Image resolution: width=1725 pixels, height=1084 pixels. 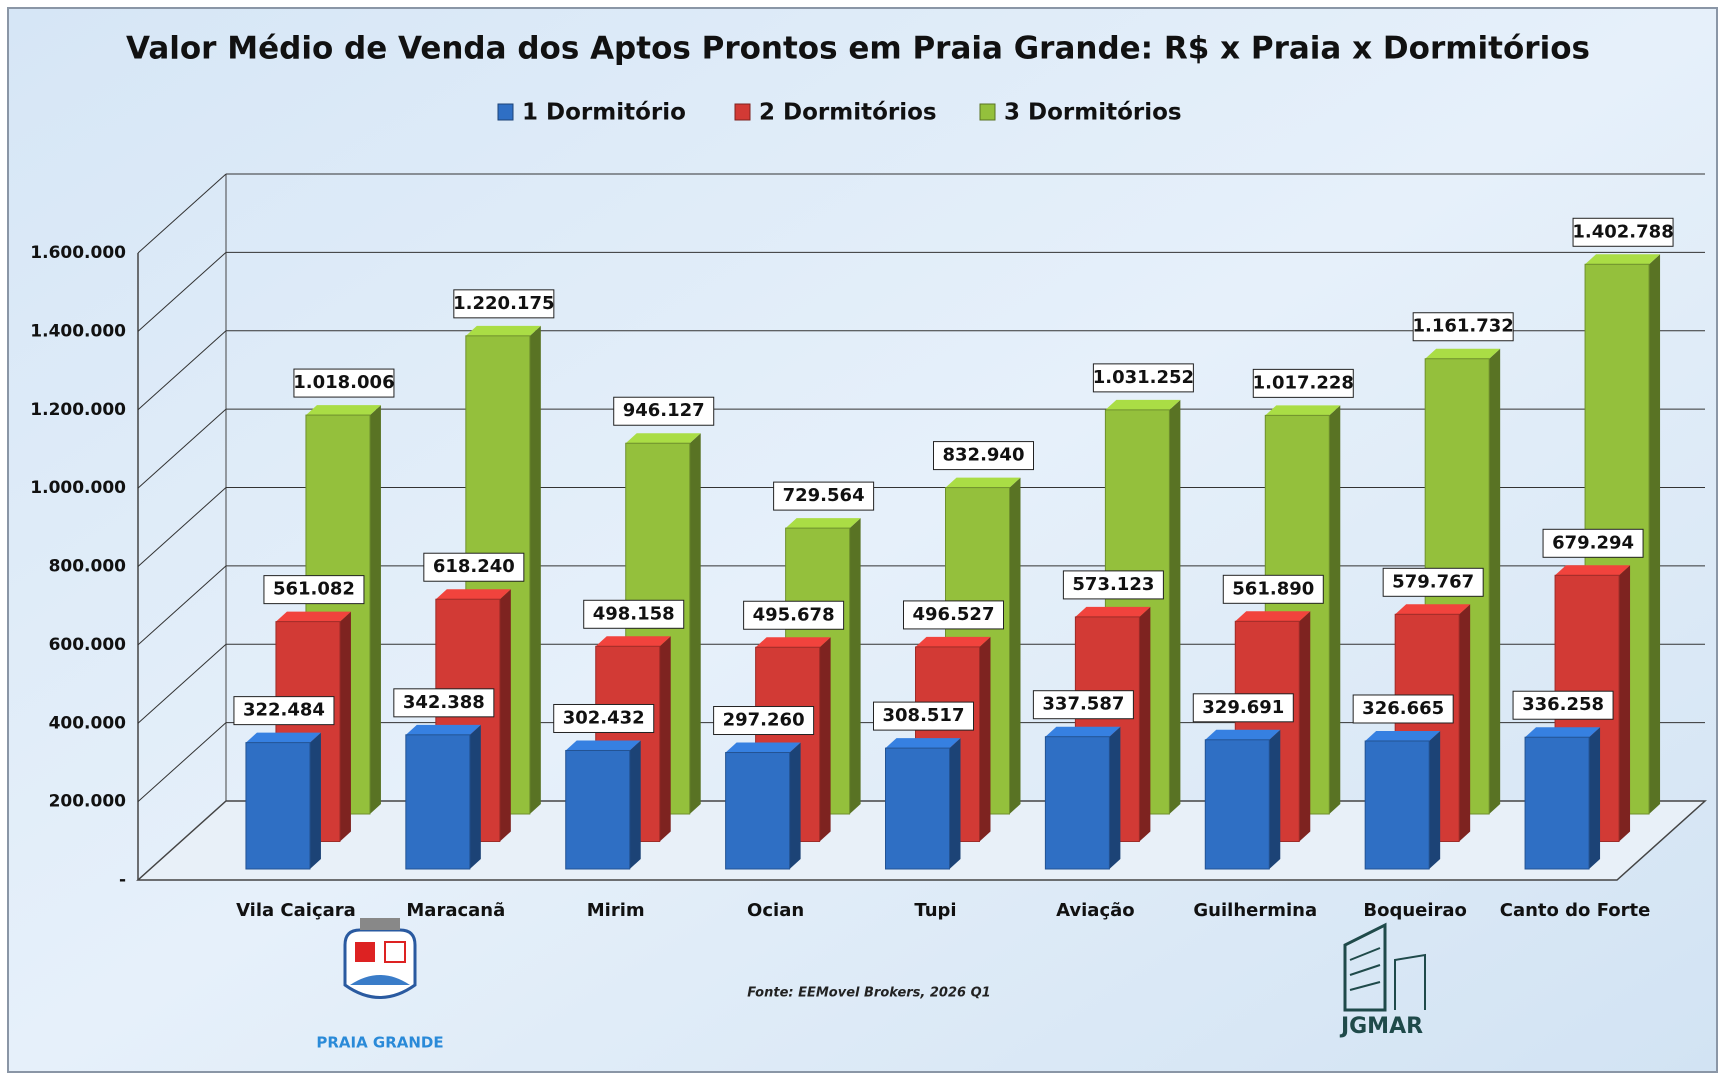 I want to click on value-label: 495.678, so click(x=794, y=614).